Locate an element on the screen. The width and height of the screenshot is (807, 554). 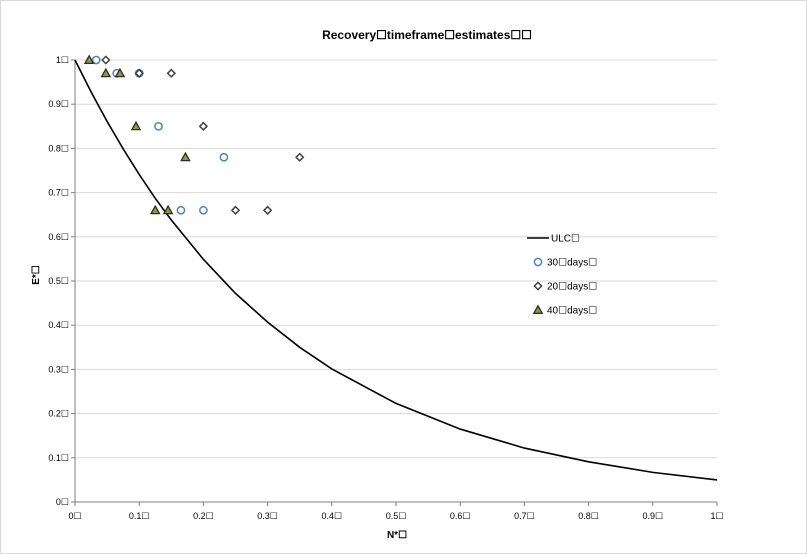
x-tick-label: 0.4☐ is located at coordinates (332, 516).